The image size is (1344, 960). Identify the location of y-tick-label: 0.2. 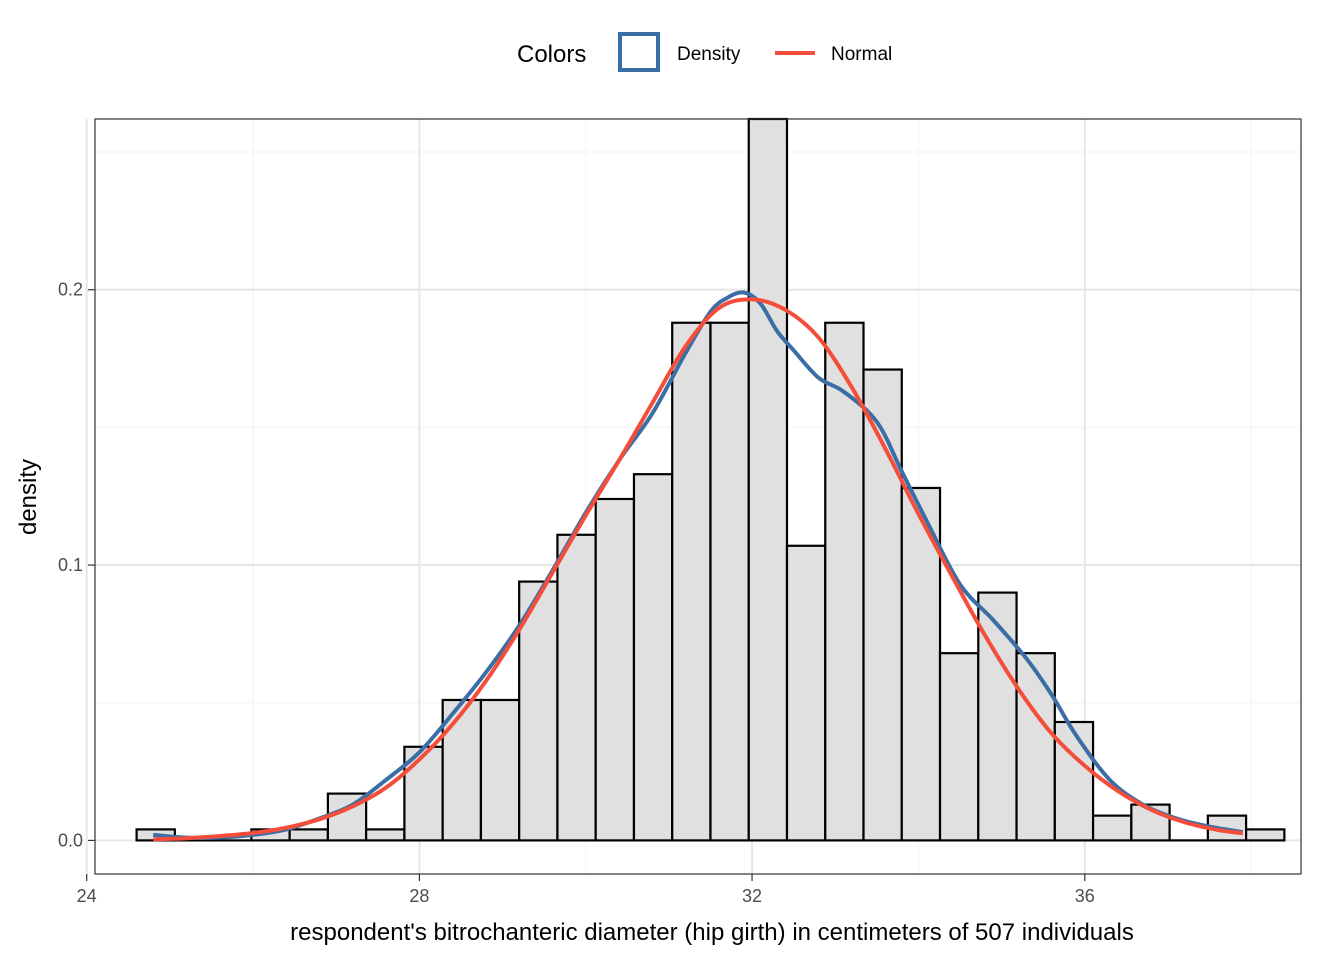
(70, 290).